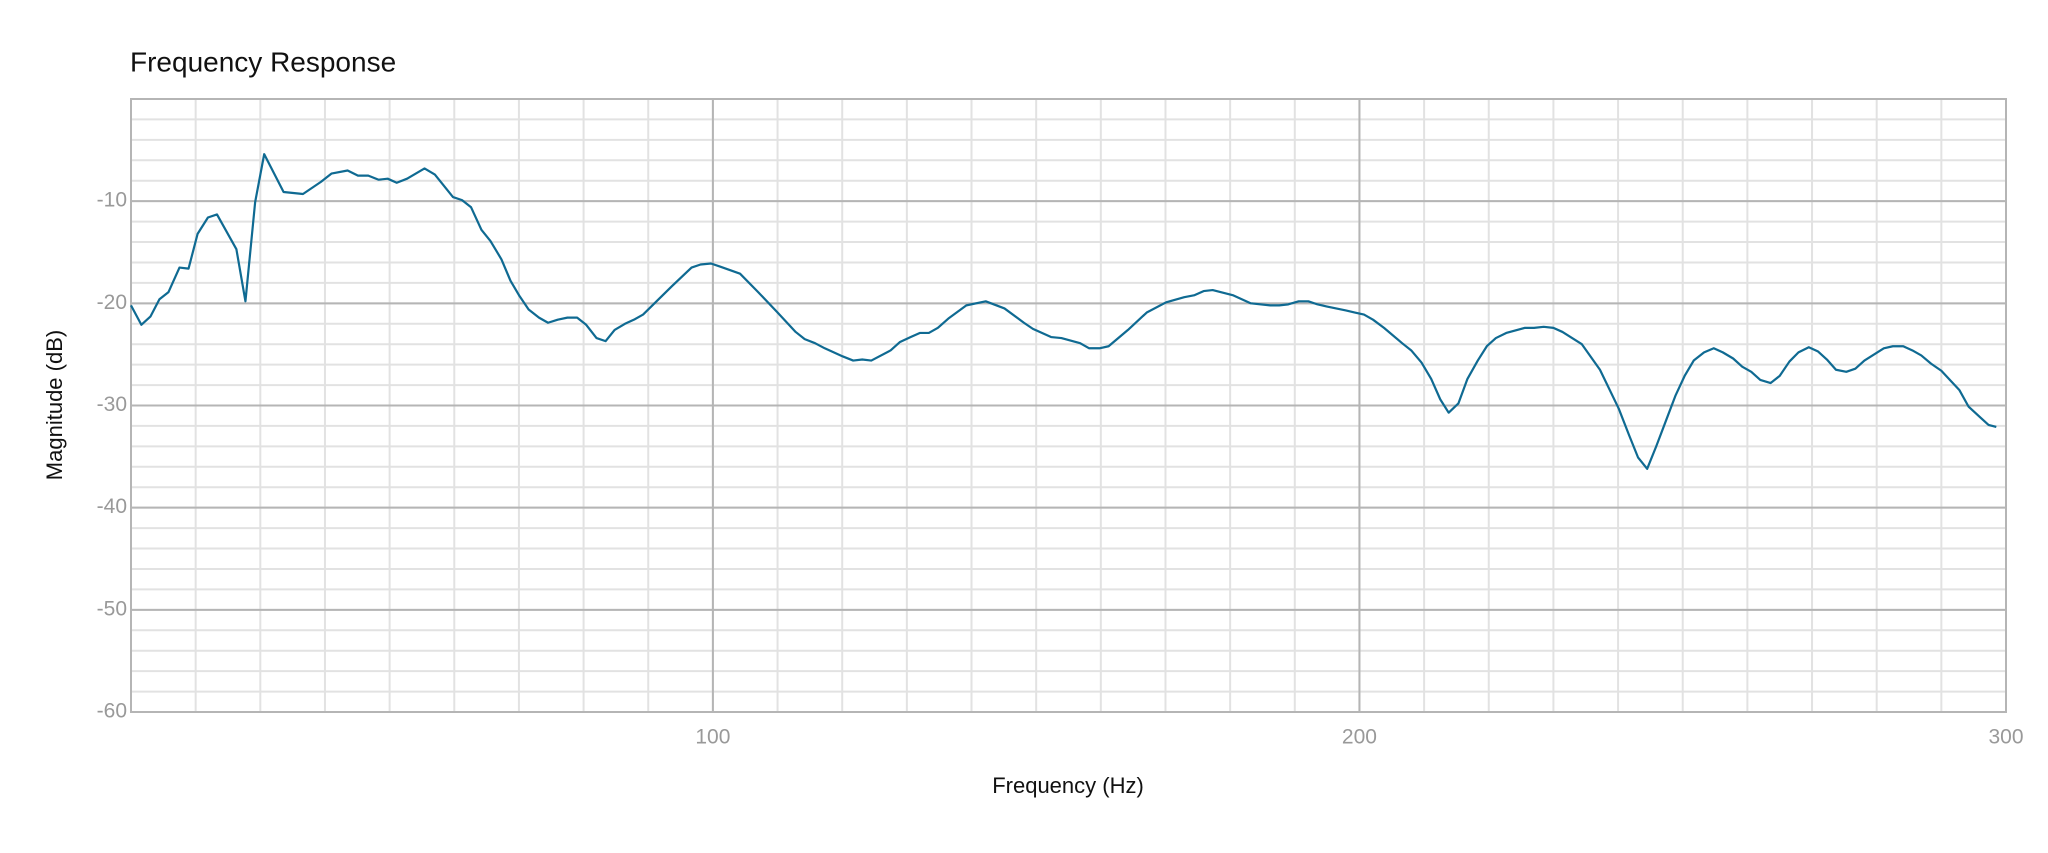 The width and height of the screenshot is (2048, 853). I want to click on x-tick-label: 200, so click(1359, 737).